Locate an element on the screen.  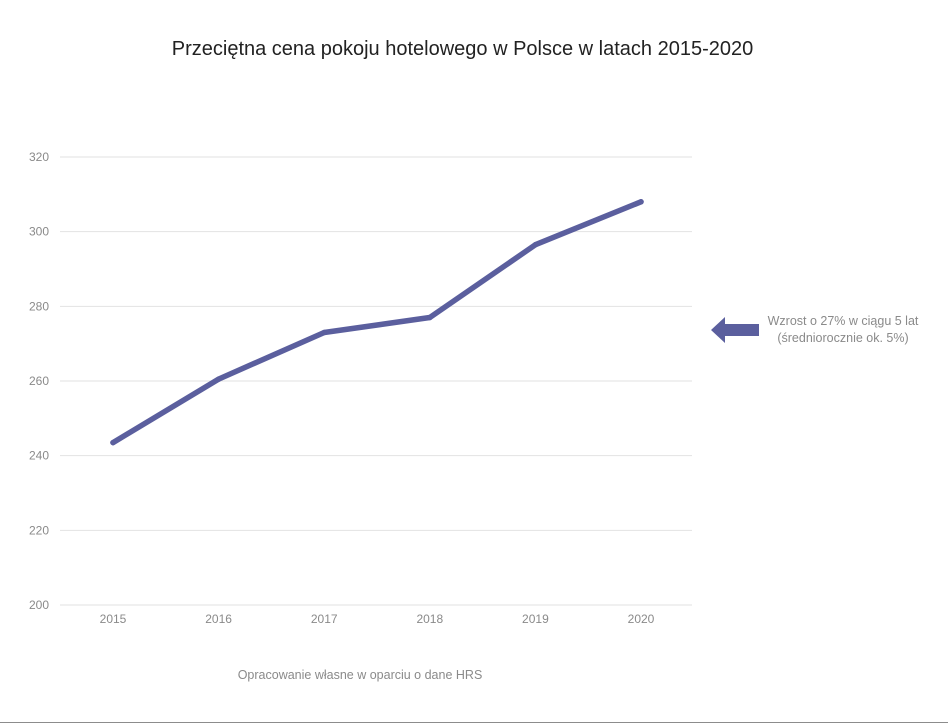
source-note: Opracowanie własne w oparciu o dane HRS is located at coordinates (360, 675).